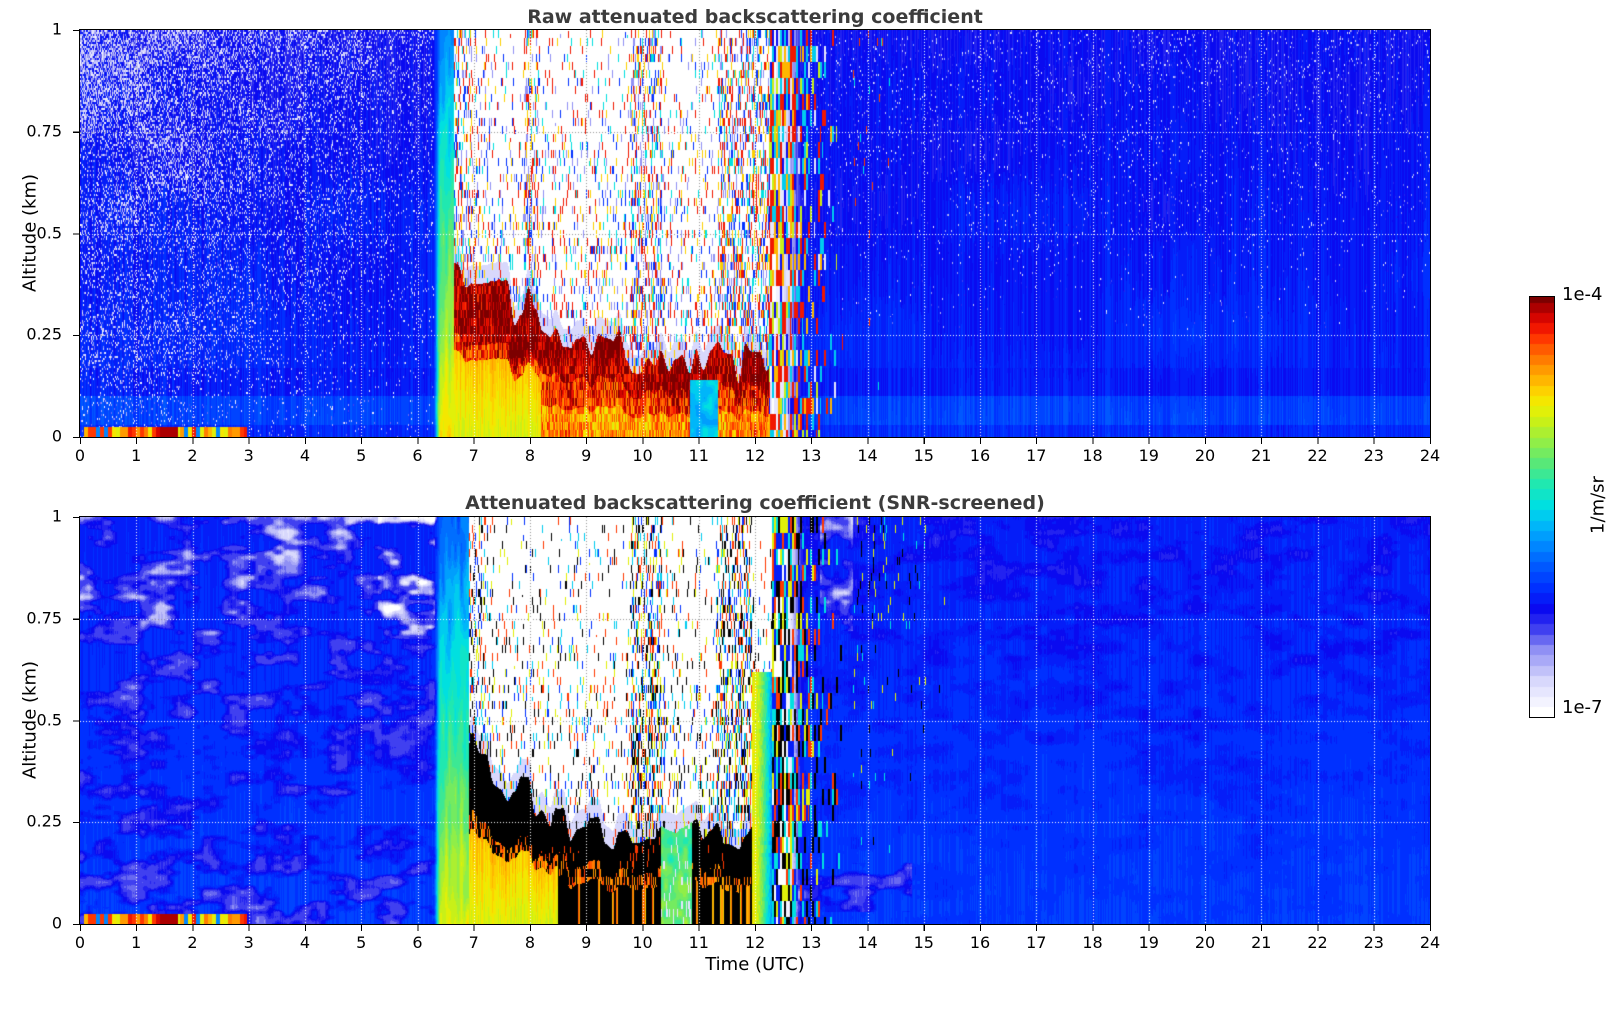  What do you see at coordinates (76, 721) in the screenshot?
I see `panel2-y-tickmarks` at bounding box center [76, 721].